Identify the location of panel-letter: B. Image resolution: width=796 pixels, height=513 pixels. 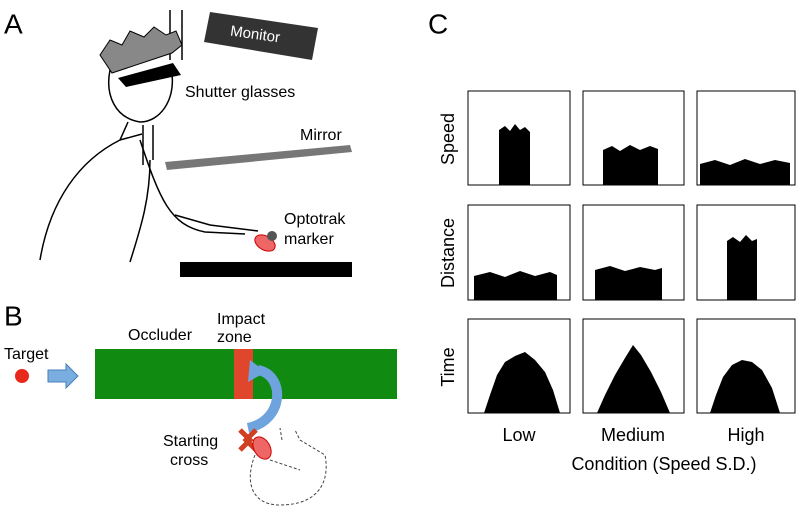
(13, 315).